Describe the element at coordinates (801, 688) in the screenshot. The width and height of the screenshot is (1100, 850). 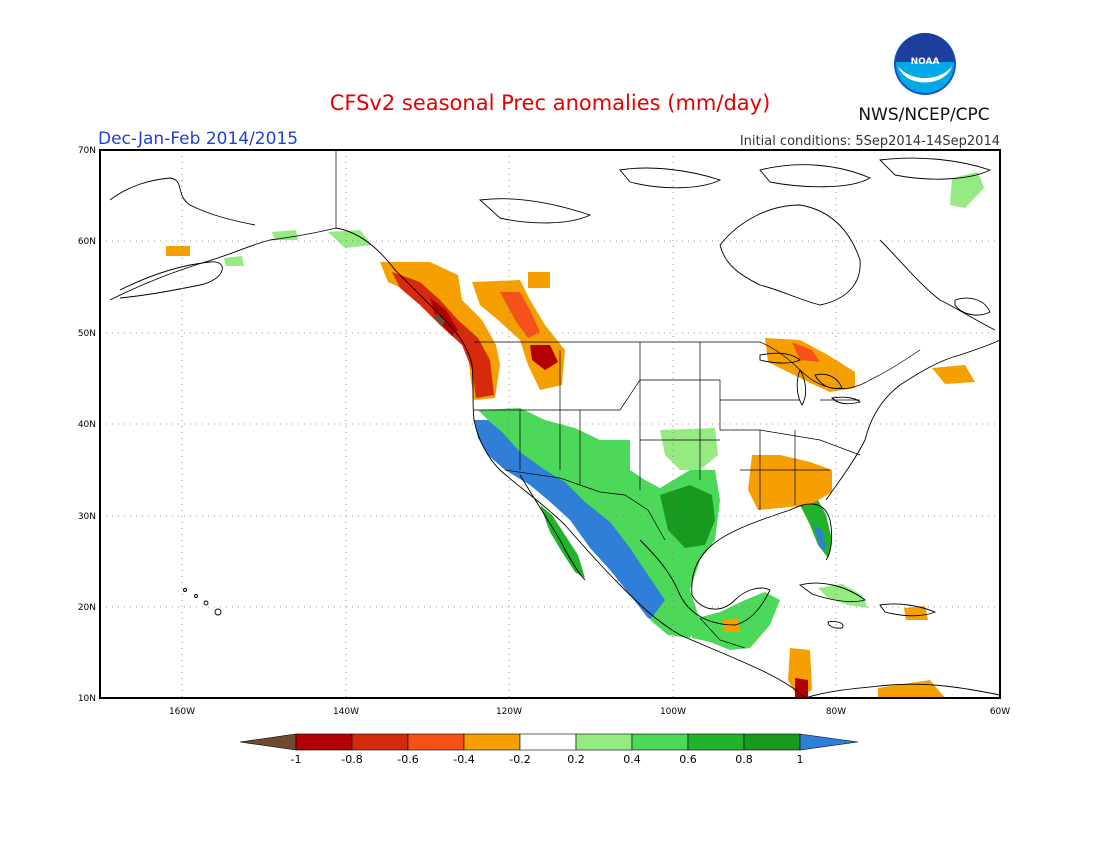
I see `dry-panama` at that location.